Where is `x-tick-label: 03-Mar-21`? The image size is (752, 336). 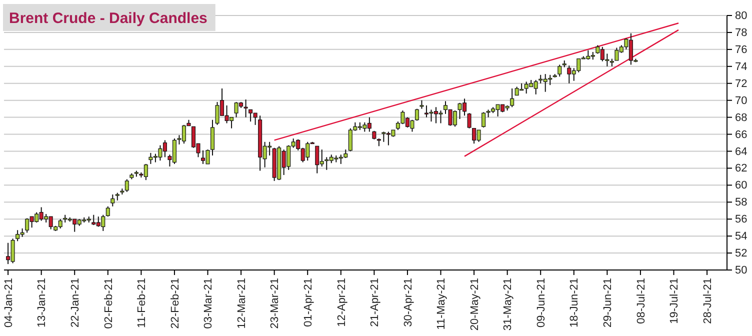 x-tick-label: 03-Mar-21 is located at coordinates (208, 303).